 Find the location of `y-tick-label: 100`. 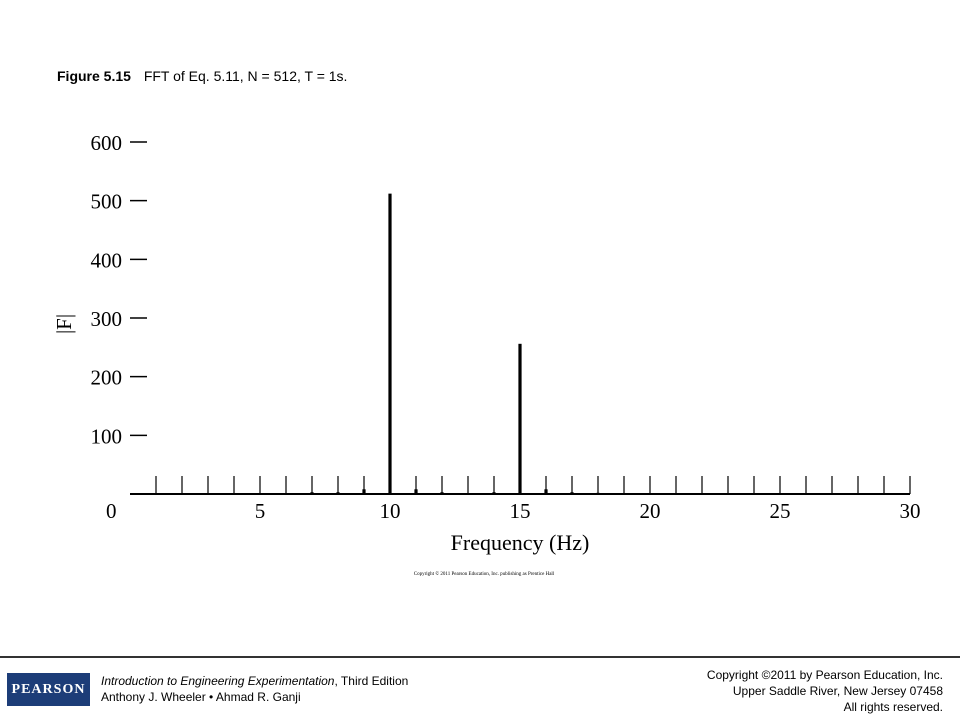

y-tick-label: 100 is located at coordinates (107, 436).